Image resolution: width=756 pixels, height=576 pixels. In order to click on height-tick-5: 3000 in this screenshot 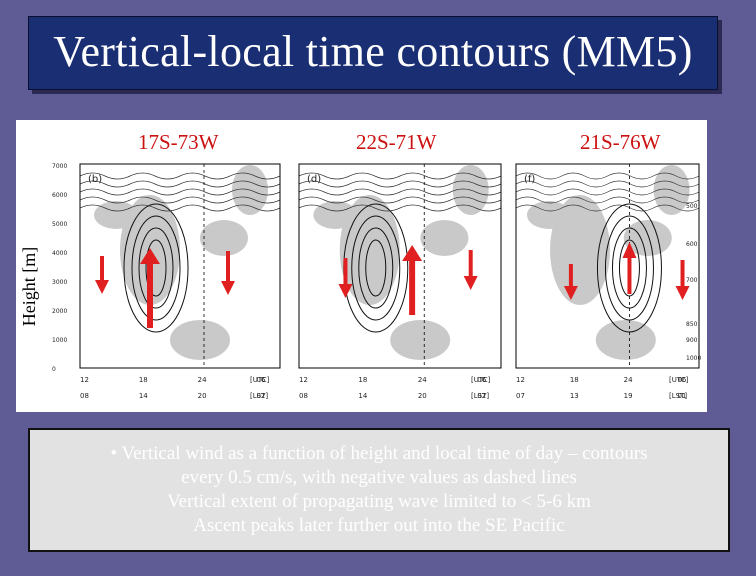, I will do `click(59, 282)`.